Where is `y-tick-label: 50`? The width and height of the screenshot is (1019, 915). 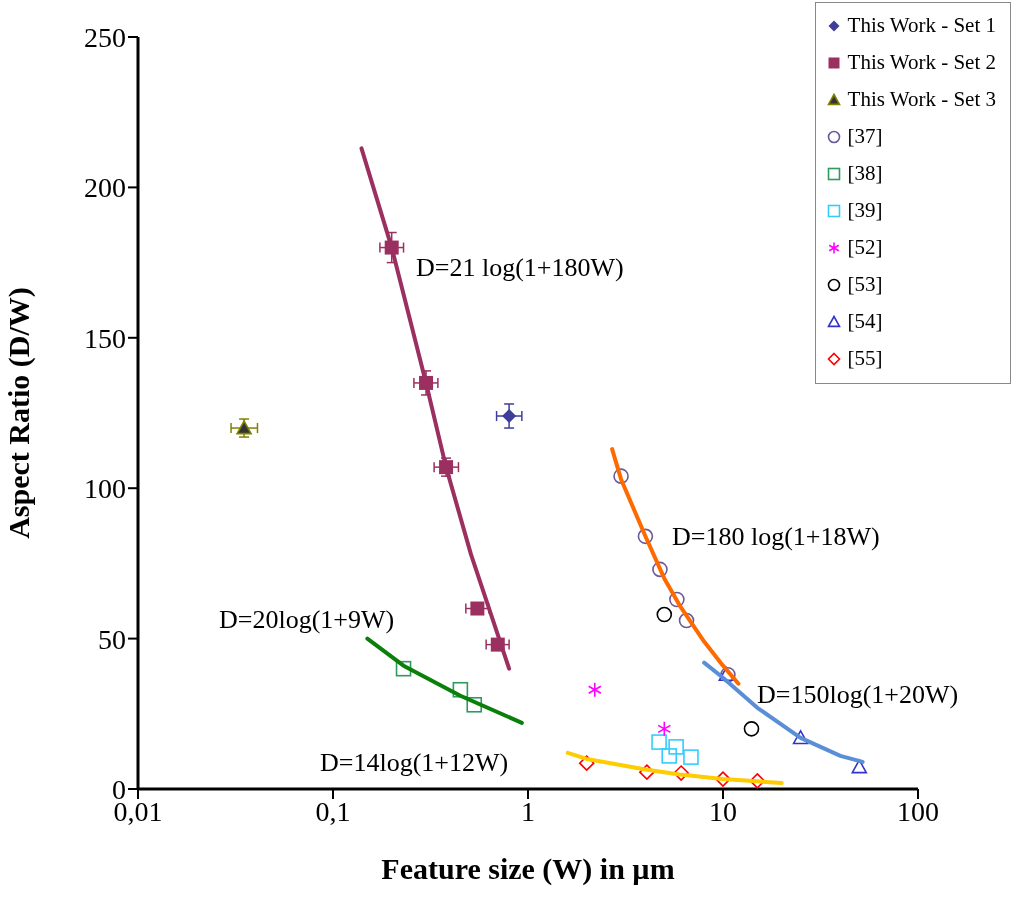
y-tick-label: 50 is located at coordinates (112, 639).